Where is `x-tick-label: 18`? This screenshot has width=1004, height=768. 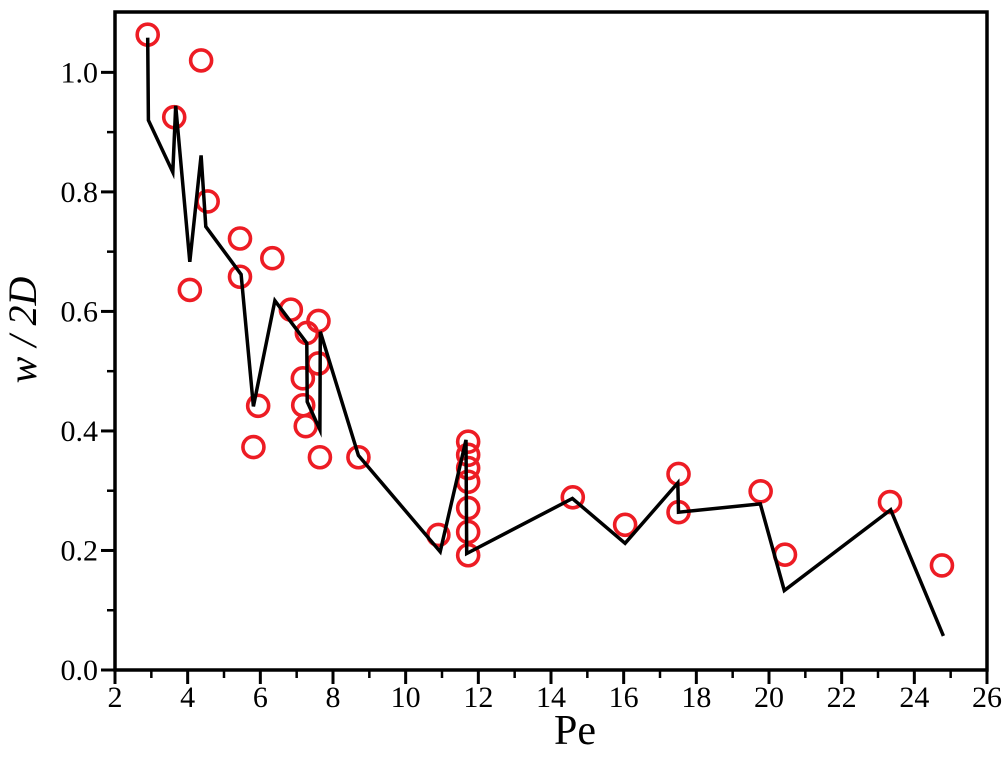
x-tick-label: 18 is located at coordinates (696, 697).